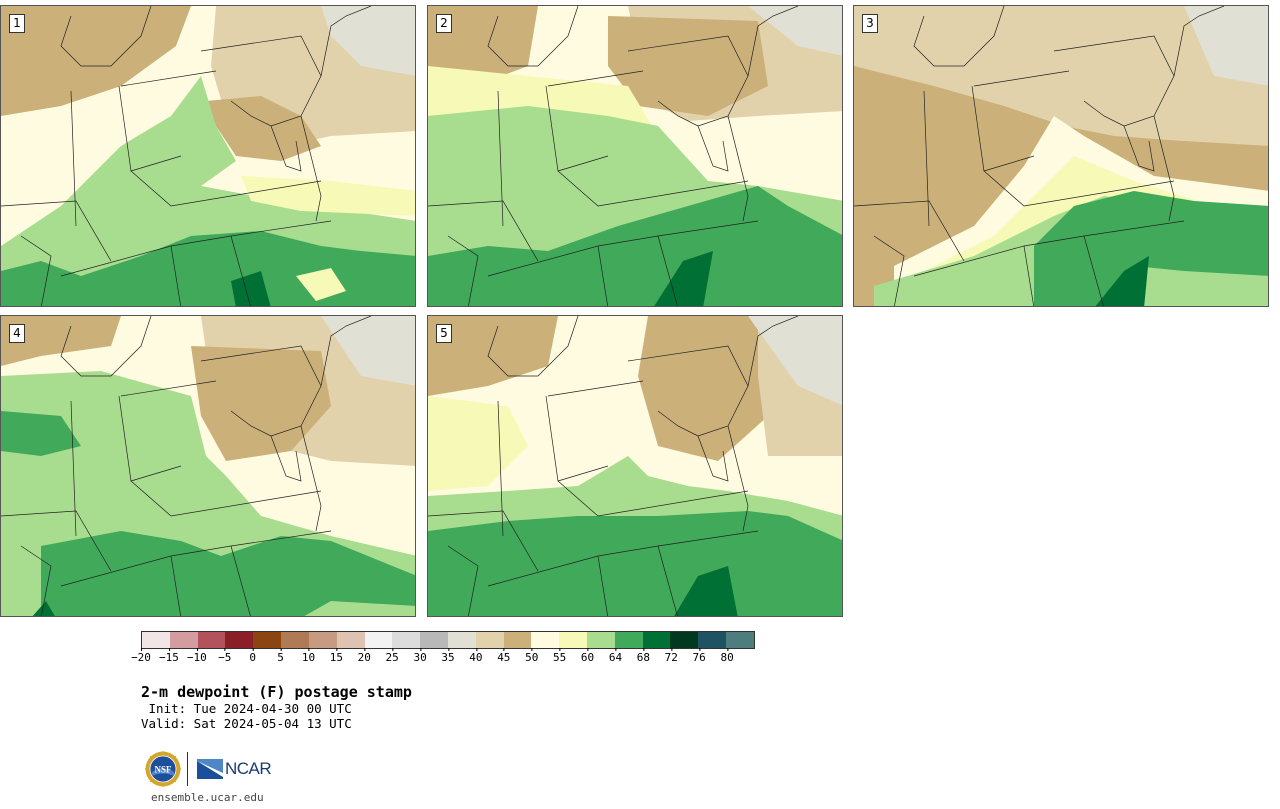 The image size is (1280, 809). What do you see at coordinates (336, 656) in the screenshot?
I see `colorbar-tick-label: 15` at bounding box center [336, 656].